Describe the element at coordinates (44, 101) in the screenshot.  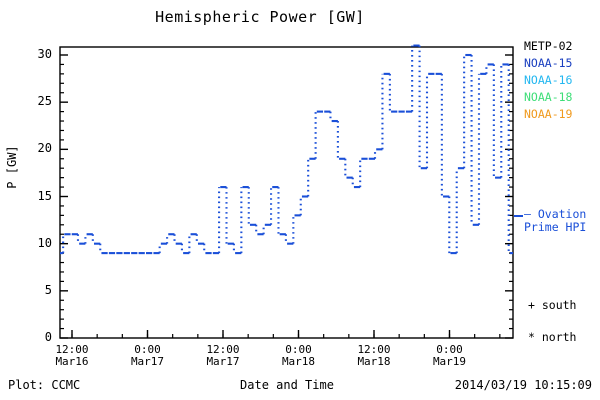
I see `y-tick-label: 25` at that location.